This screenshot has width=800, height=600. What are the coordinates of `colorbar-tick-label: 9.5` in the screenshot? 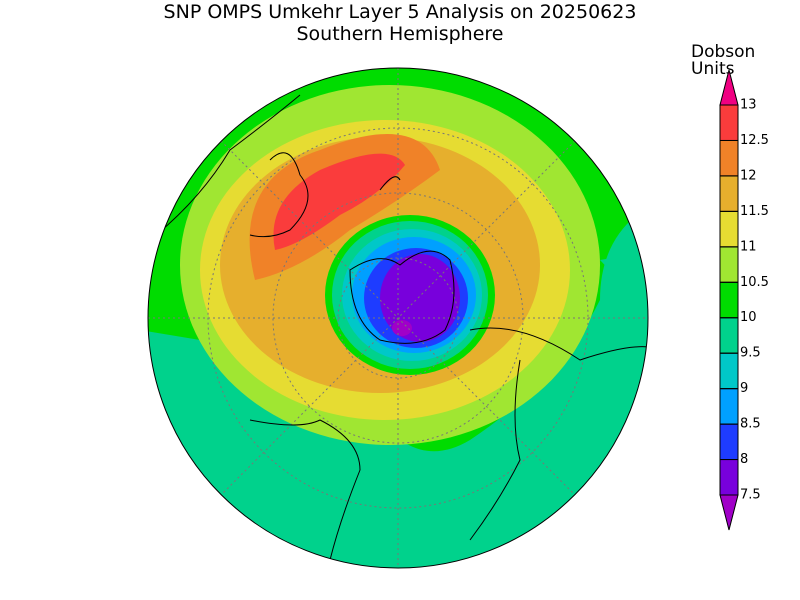 It's located at (750, 353).